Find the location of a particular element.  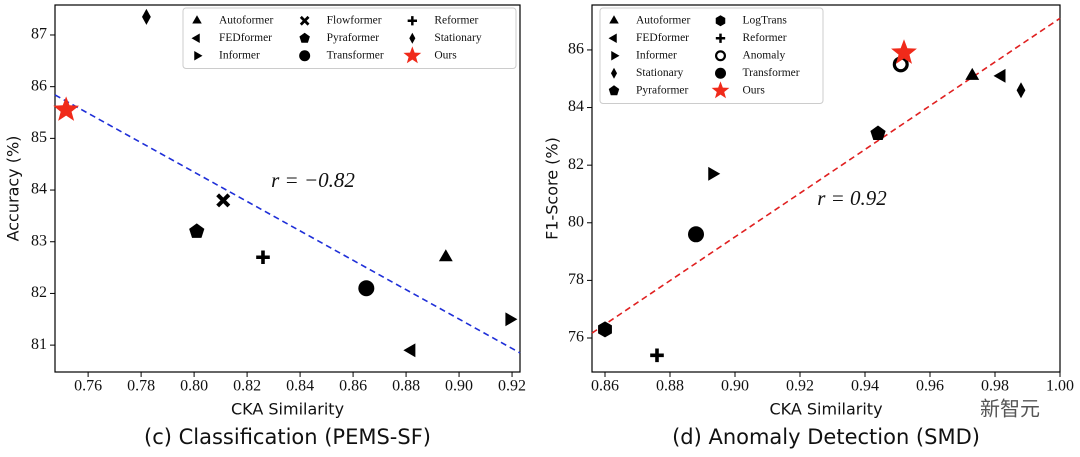

legend-label: Anomaly is located at coordinates (764, 55).